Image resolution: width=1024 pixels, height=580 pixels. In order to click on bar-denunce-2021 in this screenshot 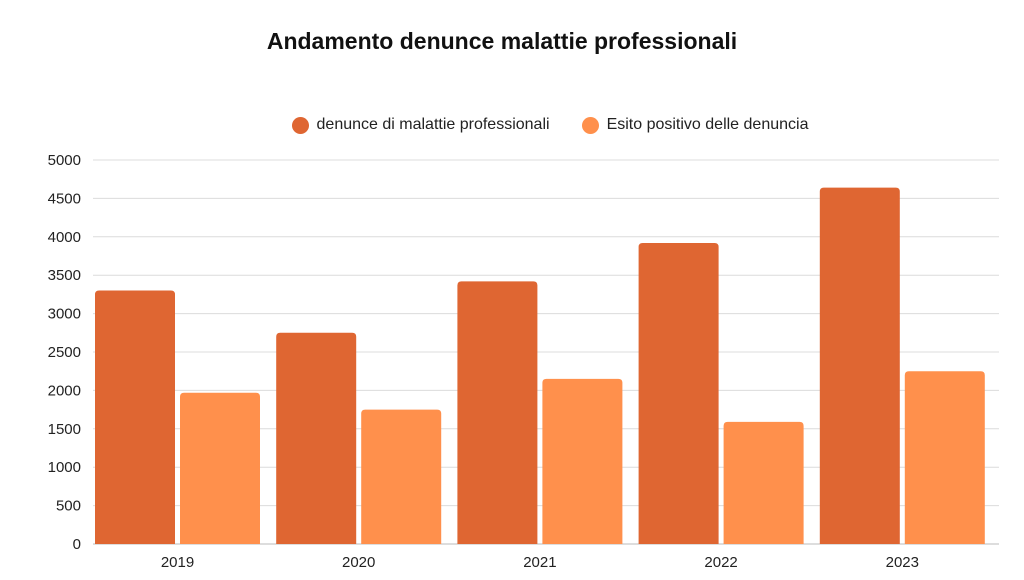, I will do `click(497, 412)`.